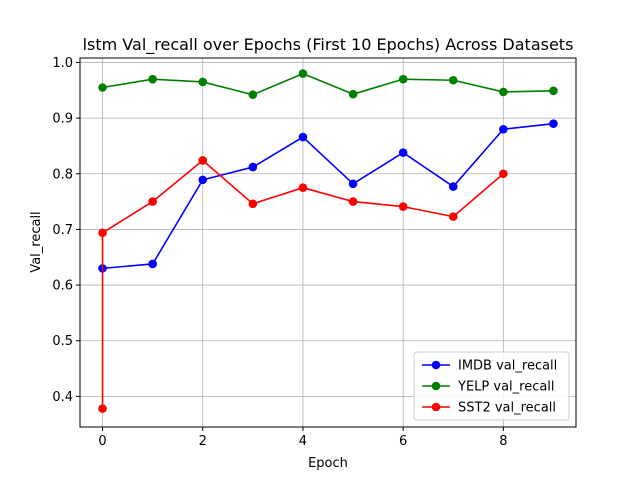 The height and width of the screenshot is (480, 640). I want to click on y-tick-label: 0.5, so click(62, 341).